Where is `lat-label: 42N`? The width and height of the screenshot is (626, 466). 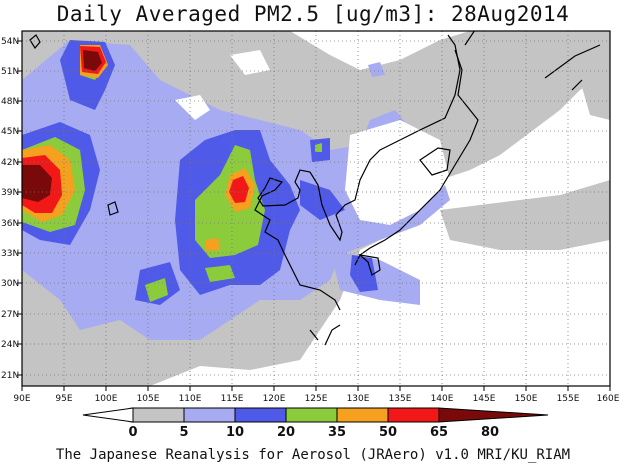 lat-label: 42N is located at coordinates (10, 163).